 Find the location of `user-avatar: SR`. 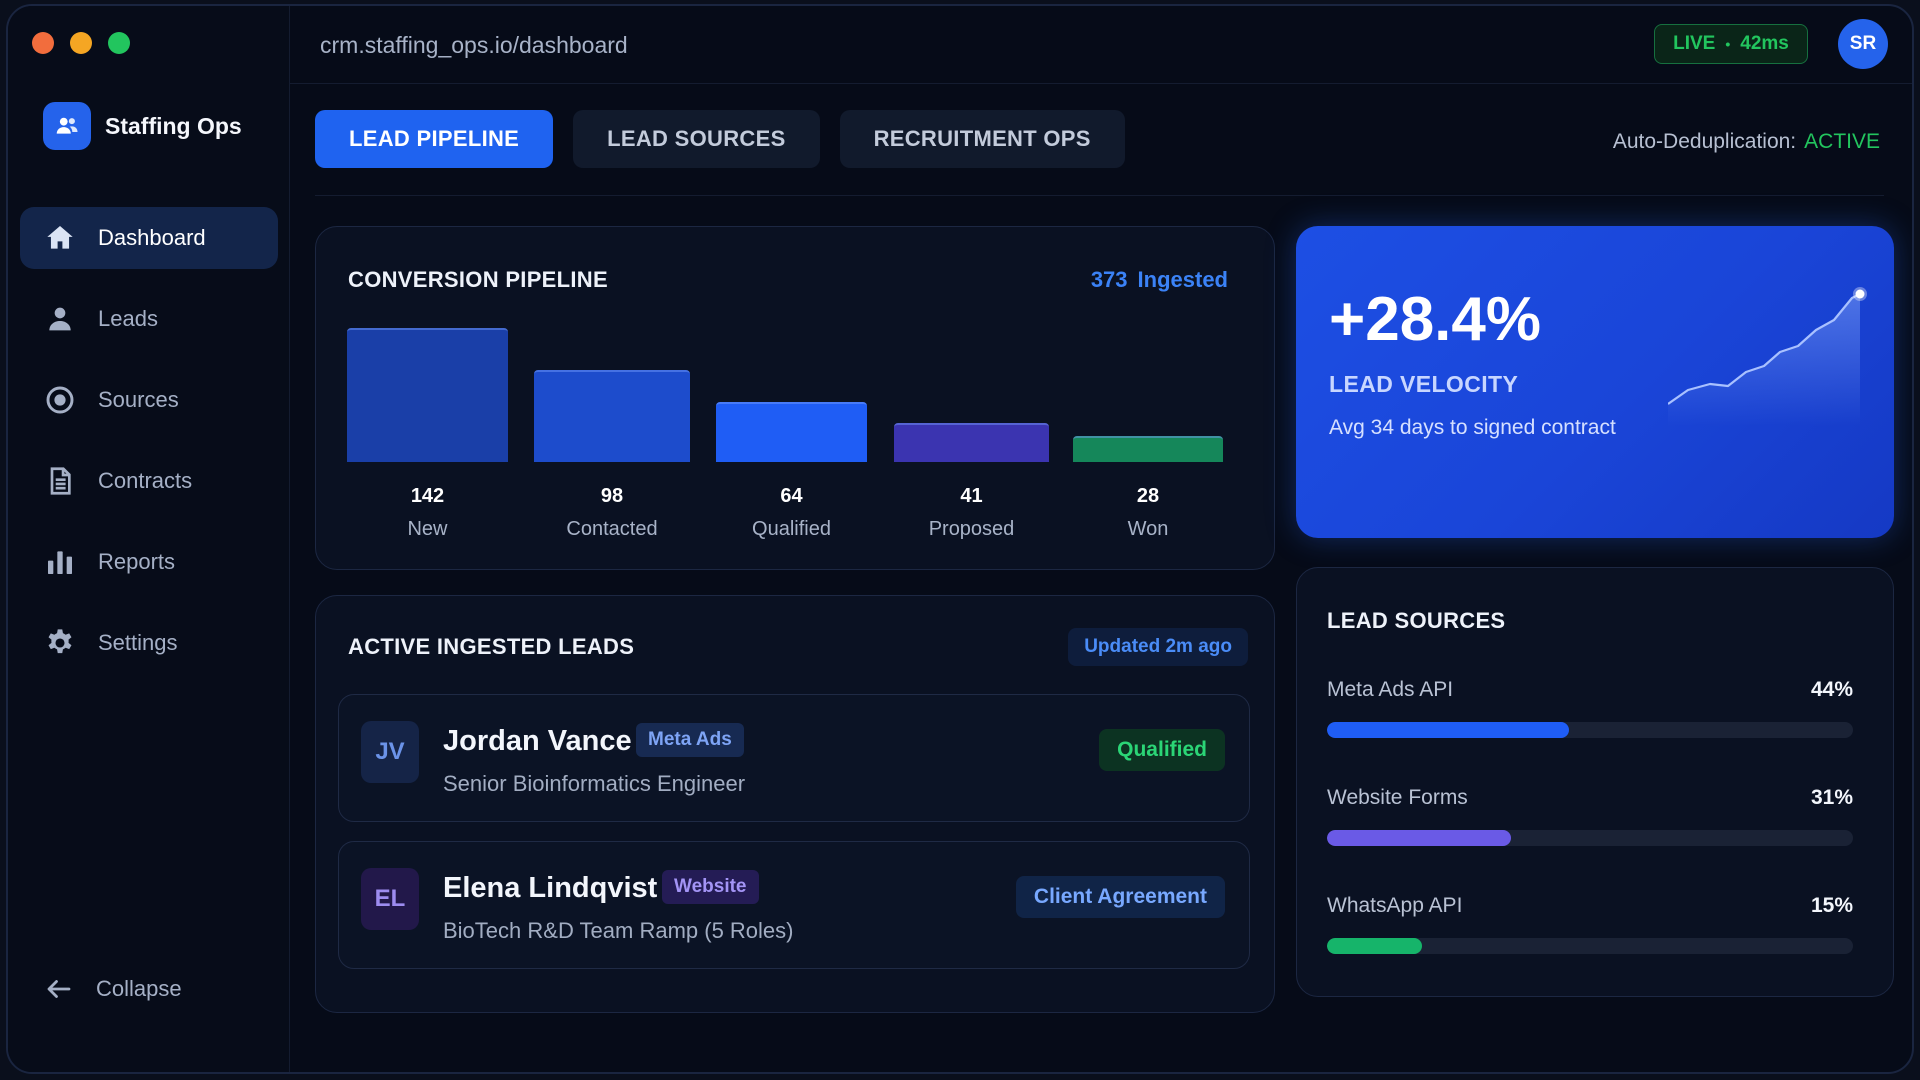

user-avatar: SR is located at coordinates (1863, 44).